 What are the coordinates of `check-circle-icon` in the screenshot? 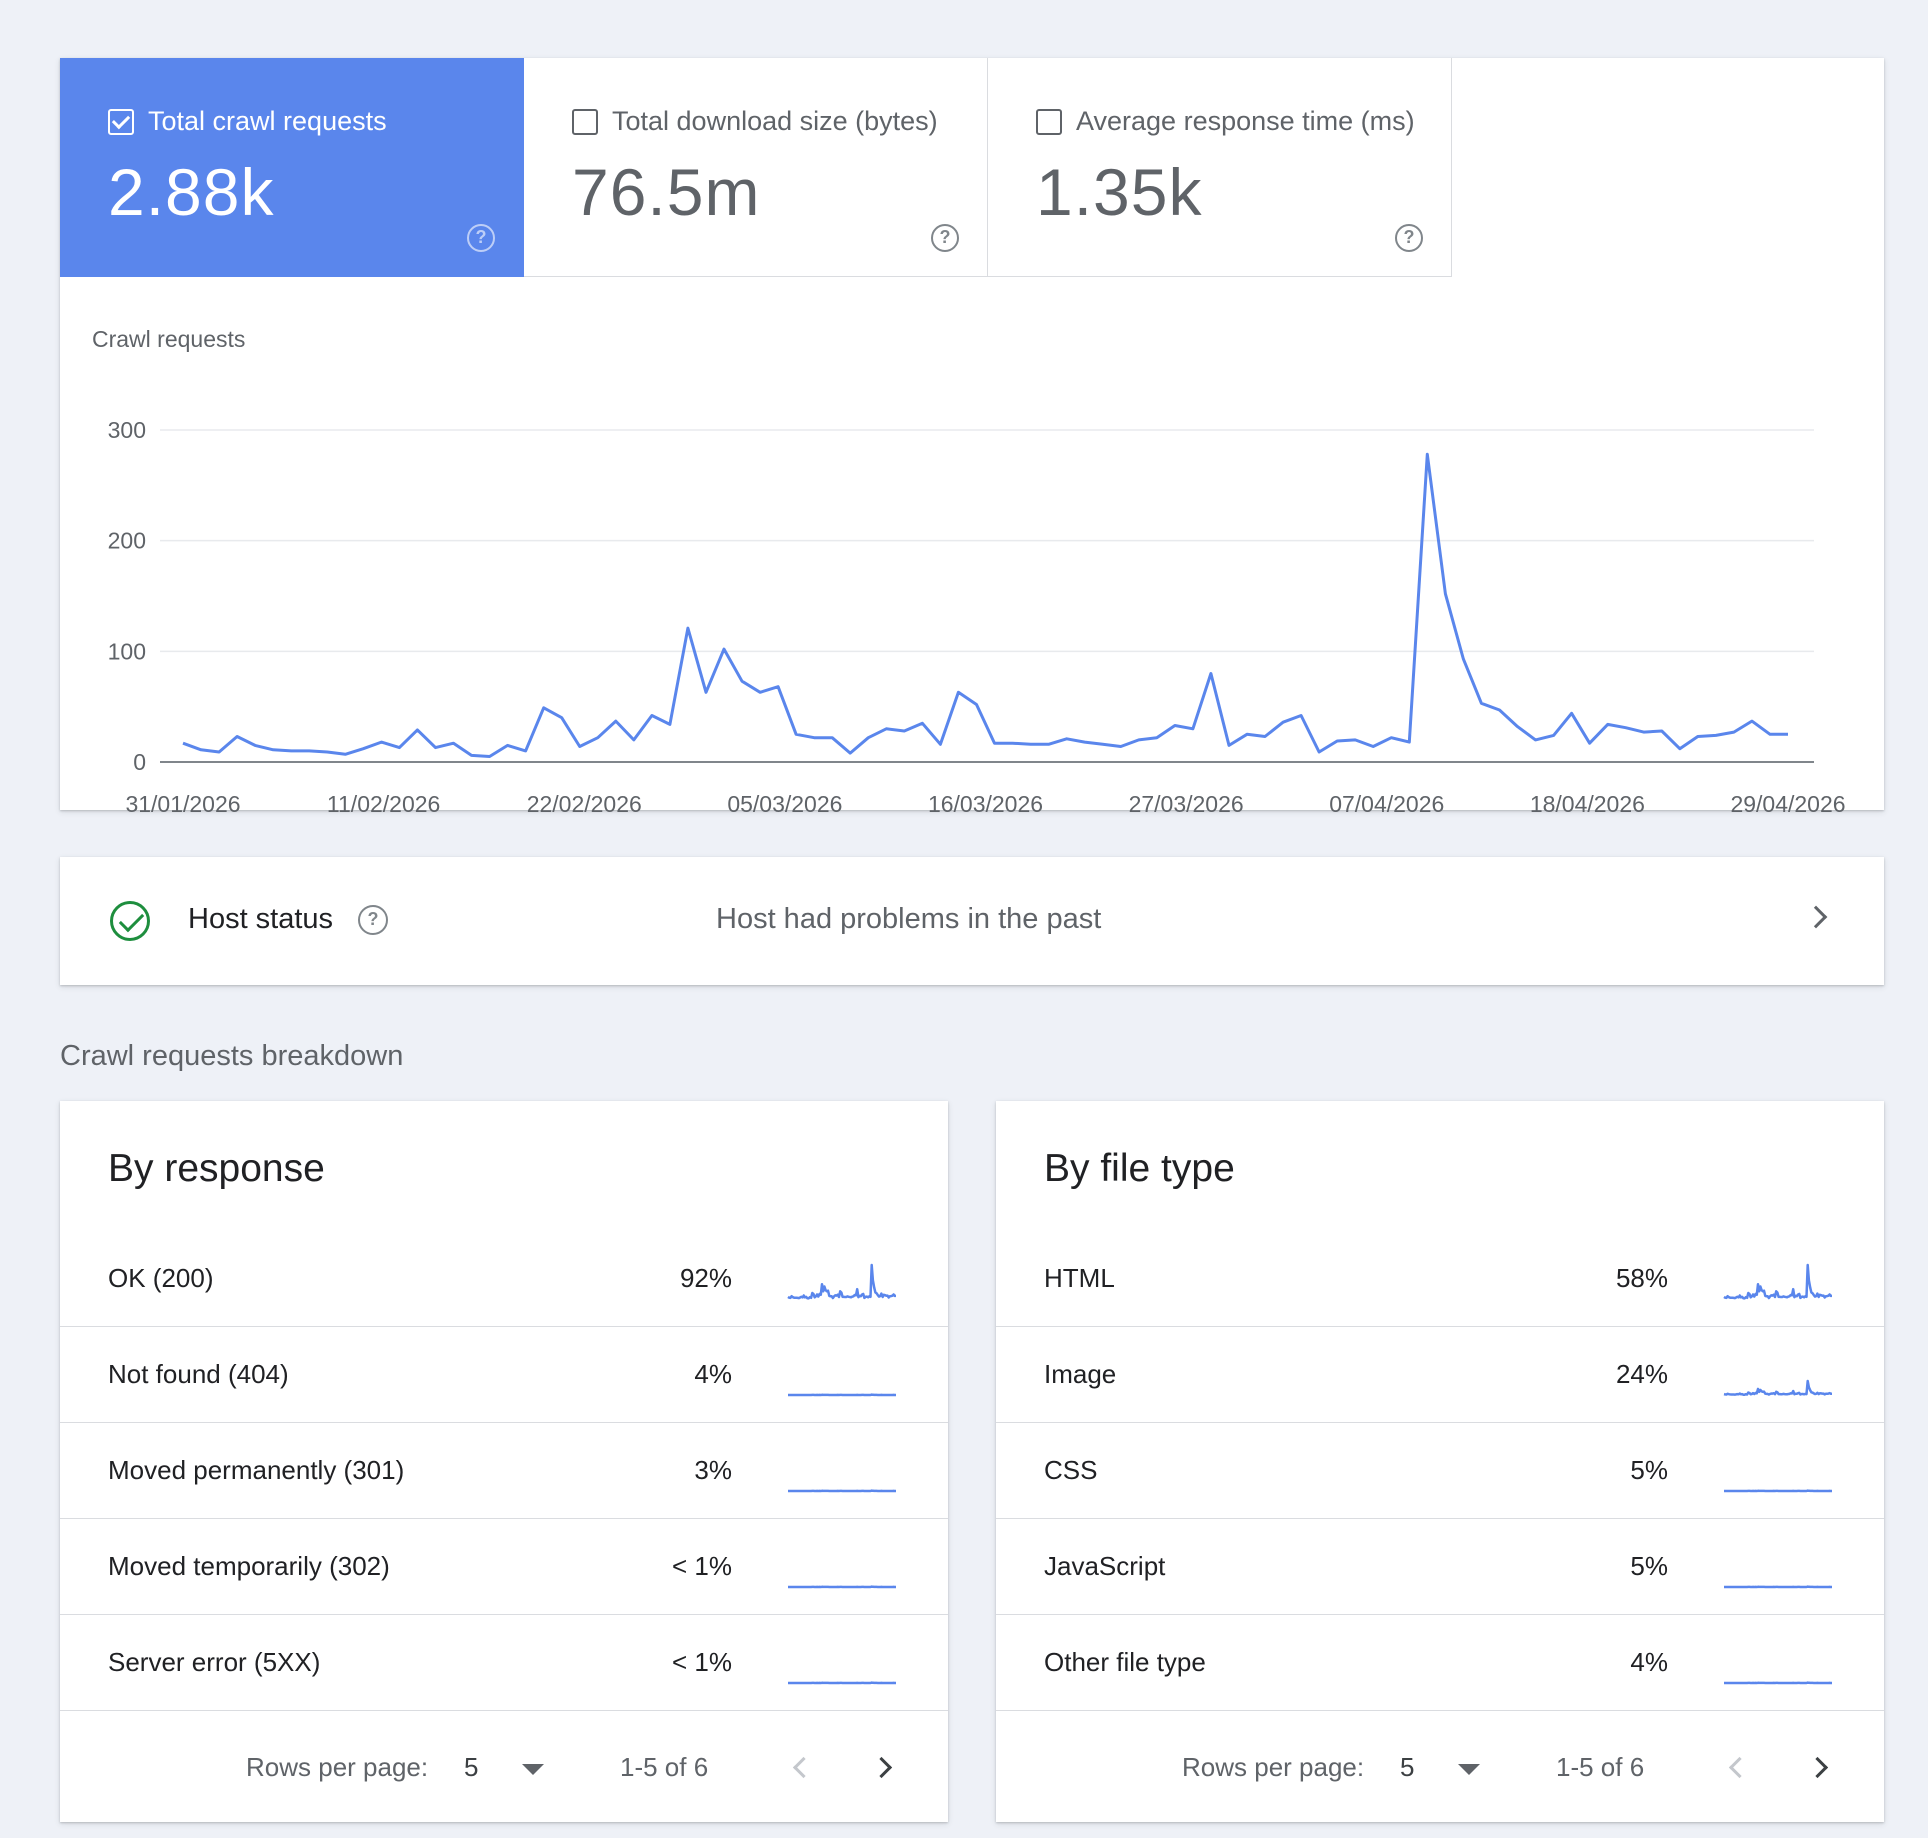 It's located at (130, 921).